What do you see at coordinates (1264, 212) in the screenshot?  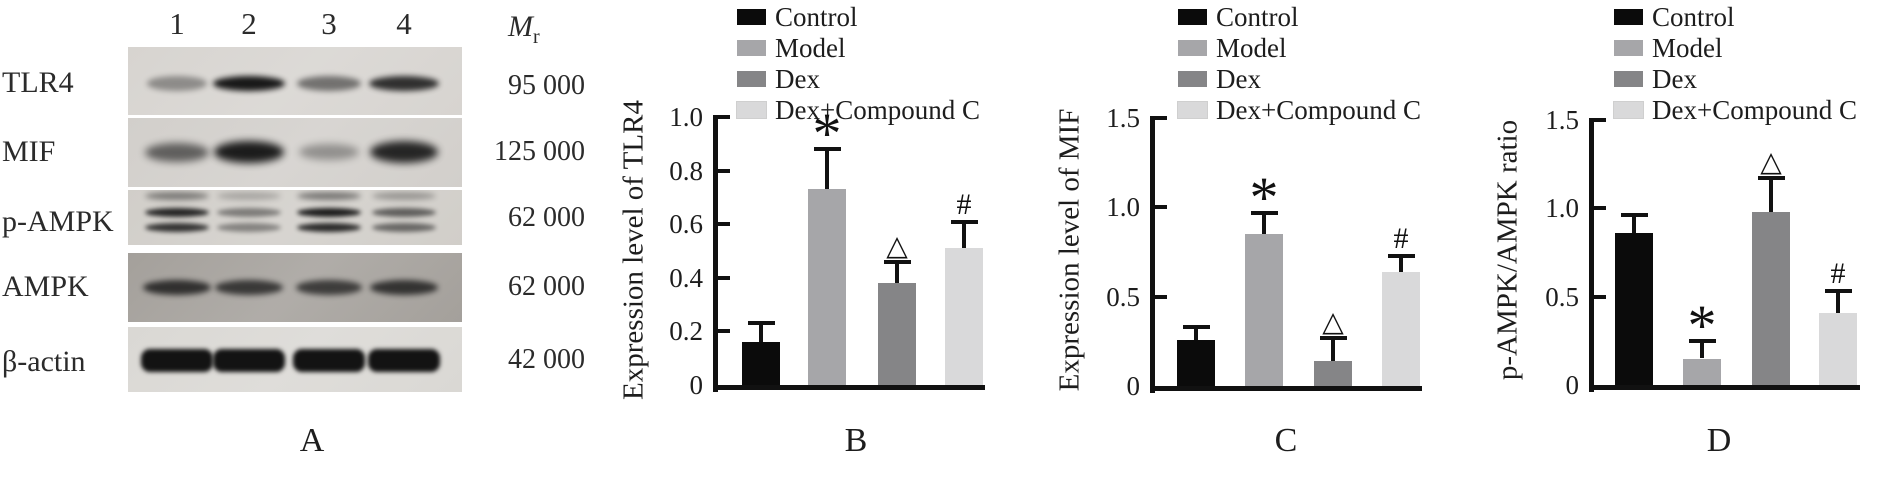 I see `error-cap-model` at bounding box center [1264, 212].